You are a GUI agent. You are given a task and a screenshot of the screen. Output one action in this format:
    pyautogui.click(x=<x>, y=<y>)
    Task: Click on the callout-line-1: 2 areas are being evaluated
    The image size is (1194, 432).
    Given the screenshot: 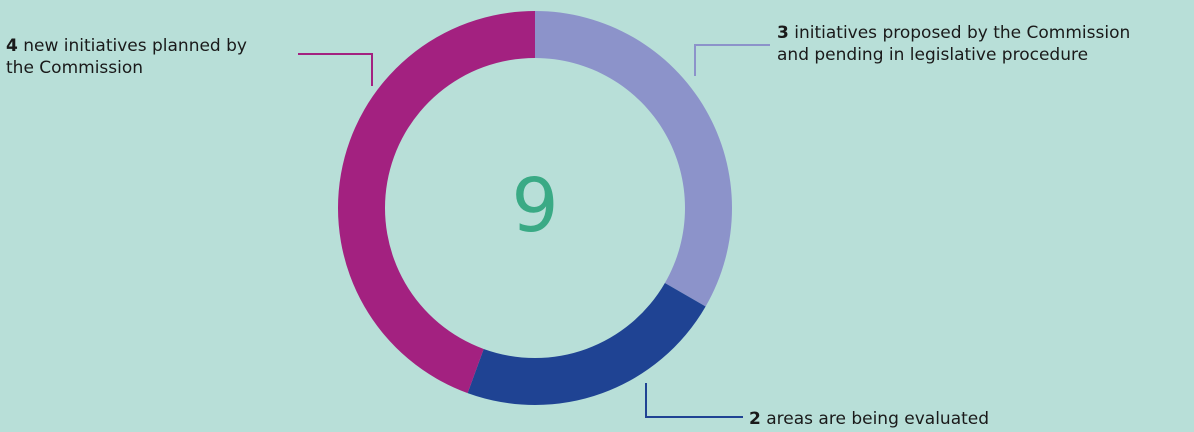 What is the action you would take?
    pyautogui.click(x=869, y=419)
    